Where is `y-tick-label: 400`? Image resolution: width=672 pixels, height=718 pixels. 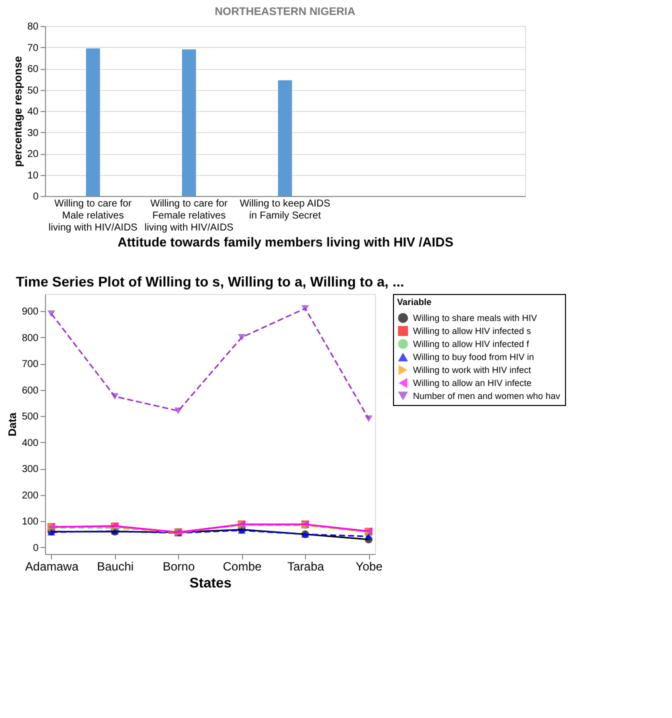
y-tick-label: 400 is located at coordinates (30, 443).